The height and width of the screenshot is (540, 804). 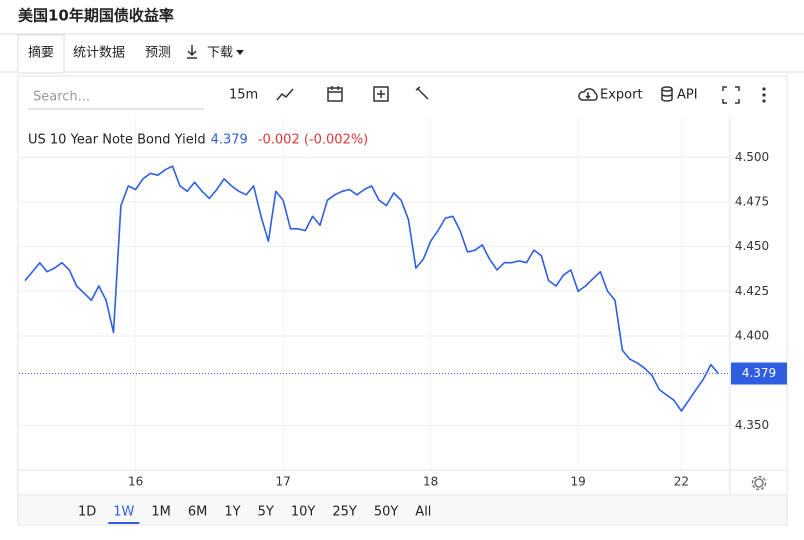 I want to click on export-icon, so click(x=588, y=94).